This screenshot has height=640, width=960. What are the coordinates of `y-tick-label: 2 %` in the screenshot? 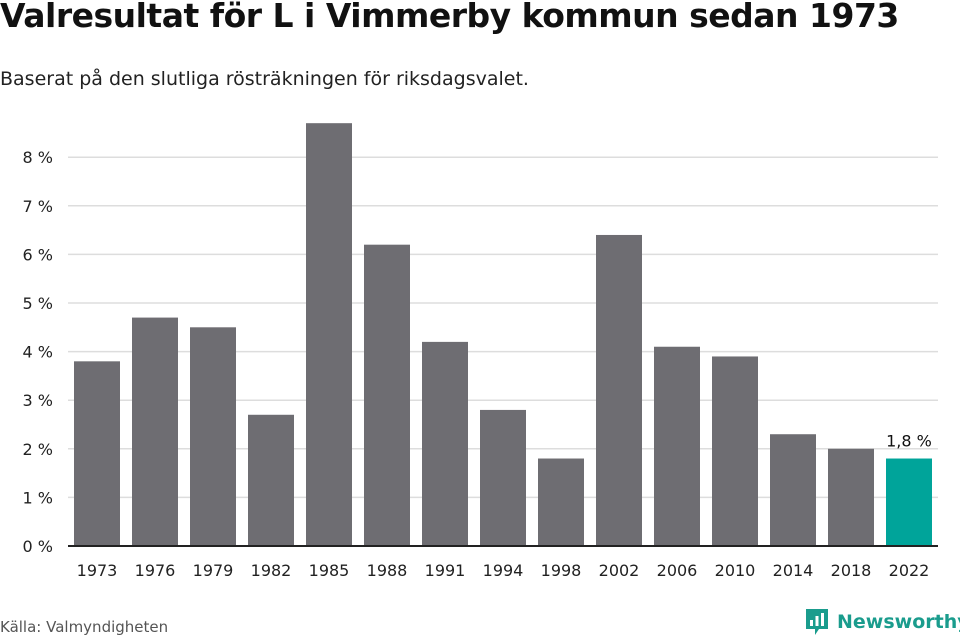 It's located at (38, 449).